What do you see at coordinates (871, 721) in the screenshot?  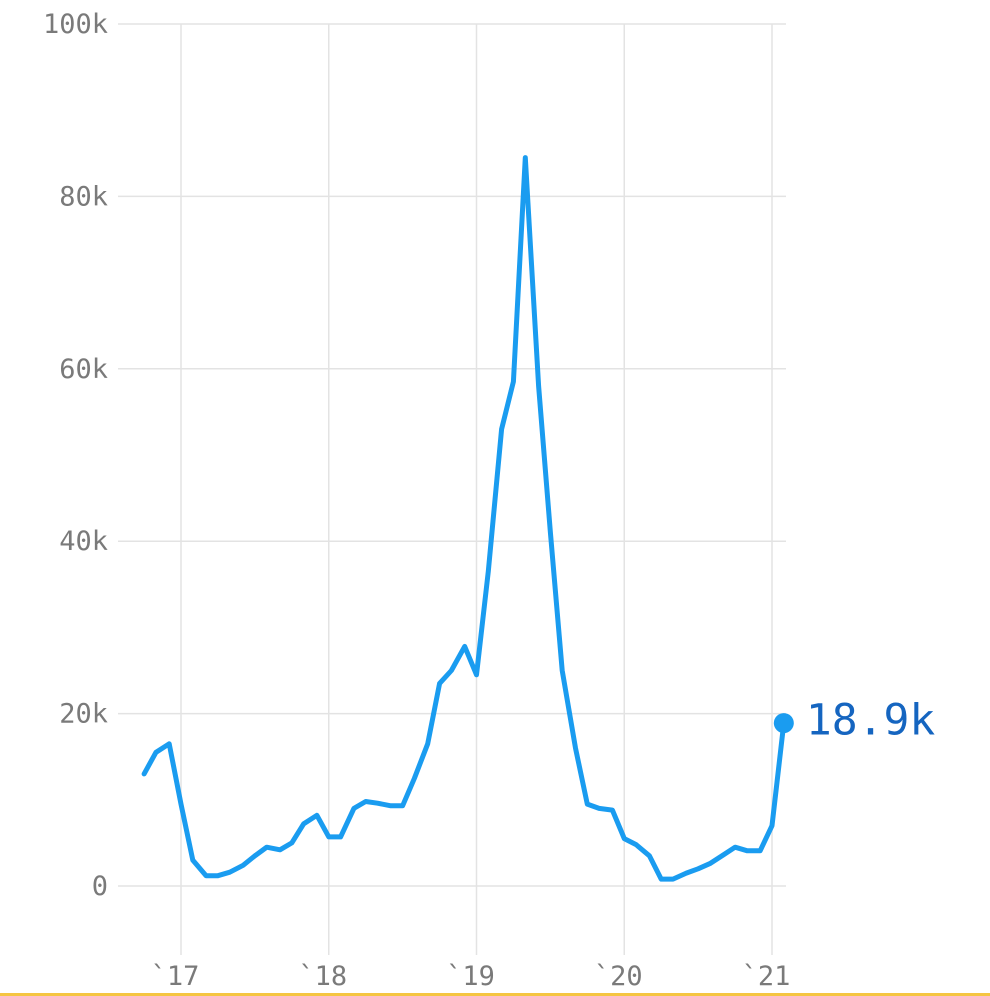 I see `end-value-label: 18.9k` at bounding box center [871, 721].